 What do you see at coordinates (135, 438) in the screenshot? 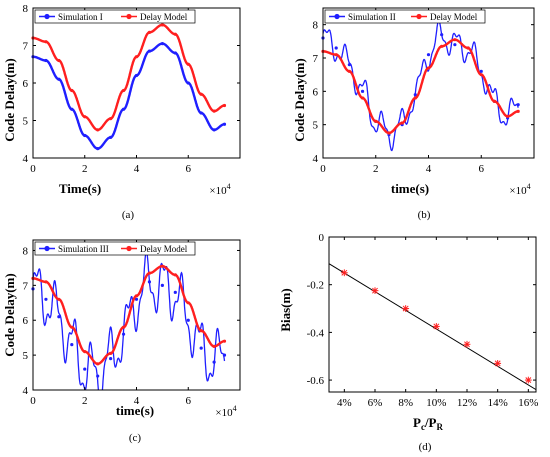
I see `panel-c-caption: (c)` at bounding box center [135, 438].